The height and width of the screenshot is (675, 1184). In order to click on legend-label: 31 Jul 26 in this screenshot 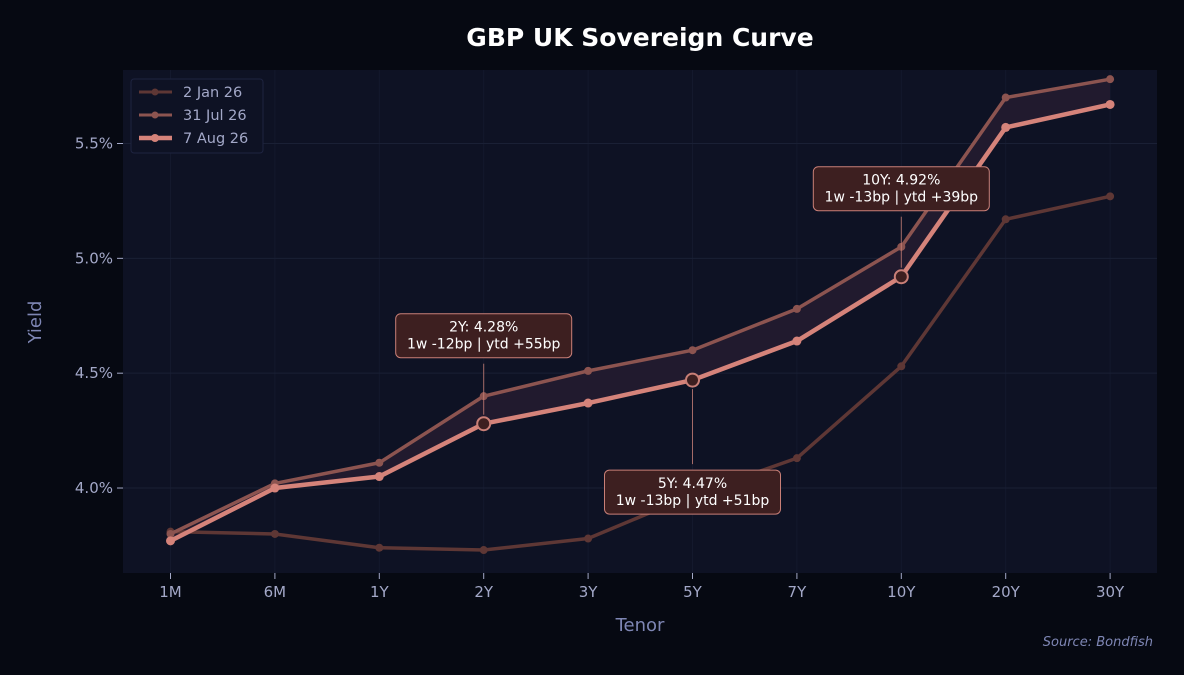, I will do `click(215, 116)`.